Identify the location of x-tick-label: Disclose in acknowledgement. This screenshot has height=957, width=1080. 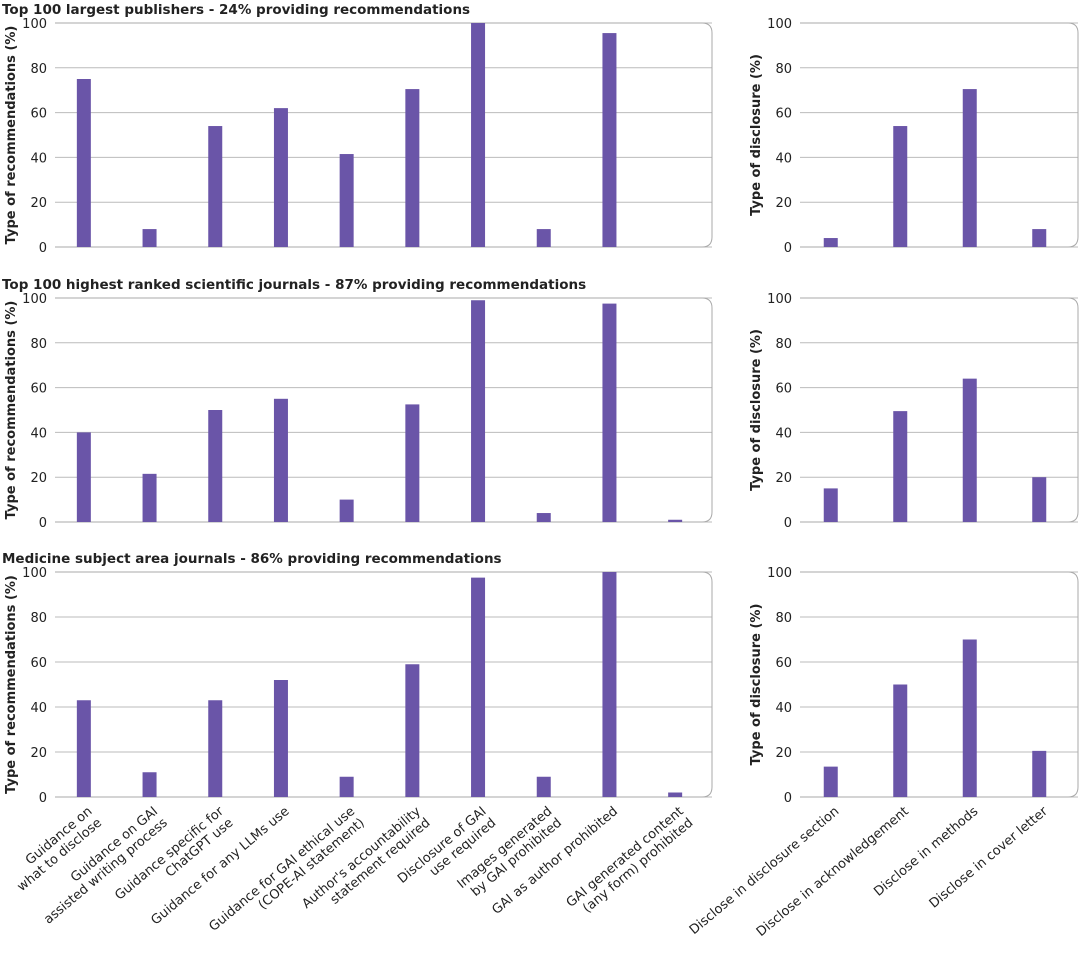
(833, 872).